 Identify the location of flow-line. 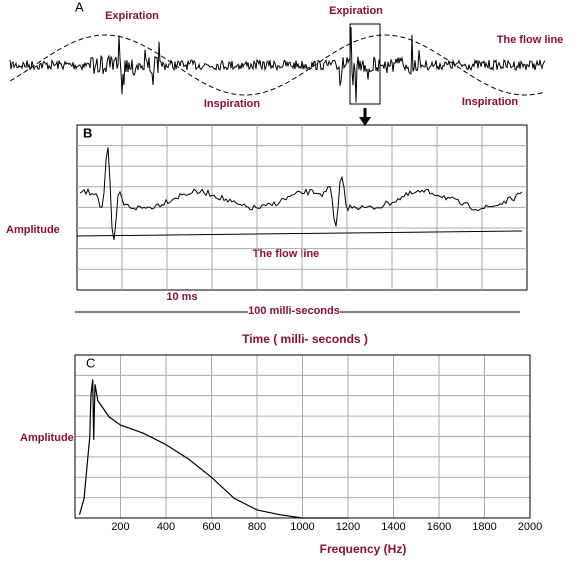
(299, 233).